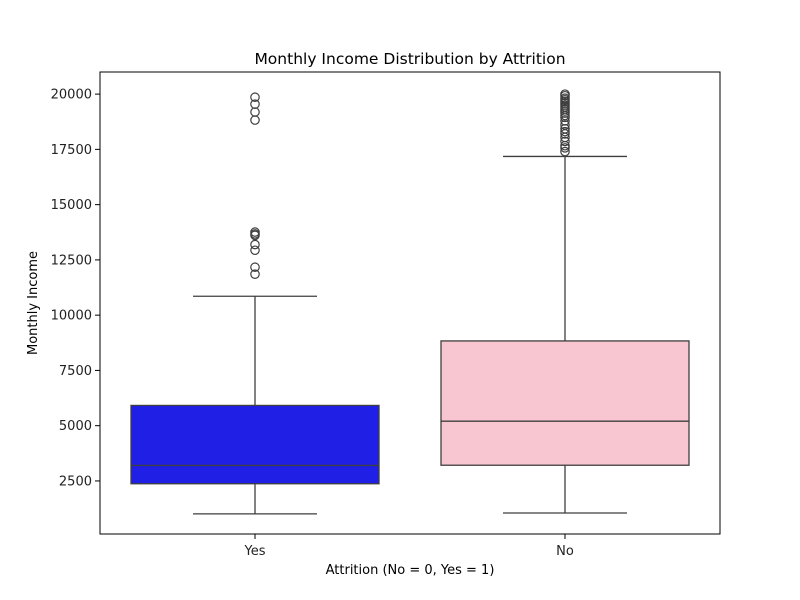 The width and height of the screenshot is (800, 600). Describe the element at coordinates (71, 316) in the screenshot. I see `y-tick-label: 10000` at that location.